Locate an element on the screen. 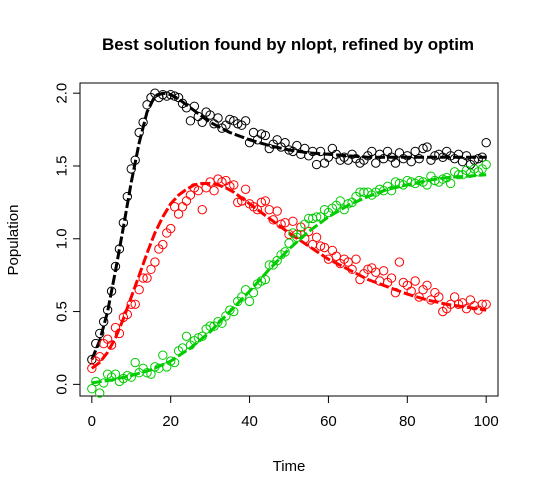 This screenshot has height=495, width=540. y-tick-label: 1.5 is located at coordinates (62, 166).